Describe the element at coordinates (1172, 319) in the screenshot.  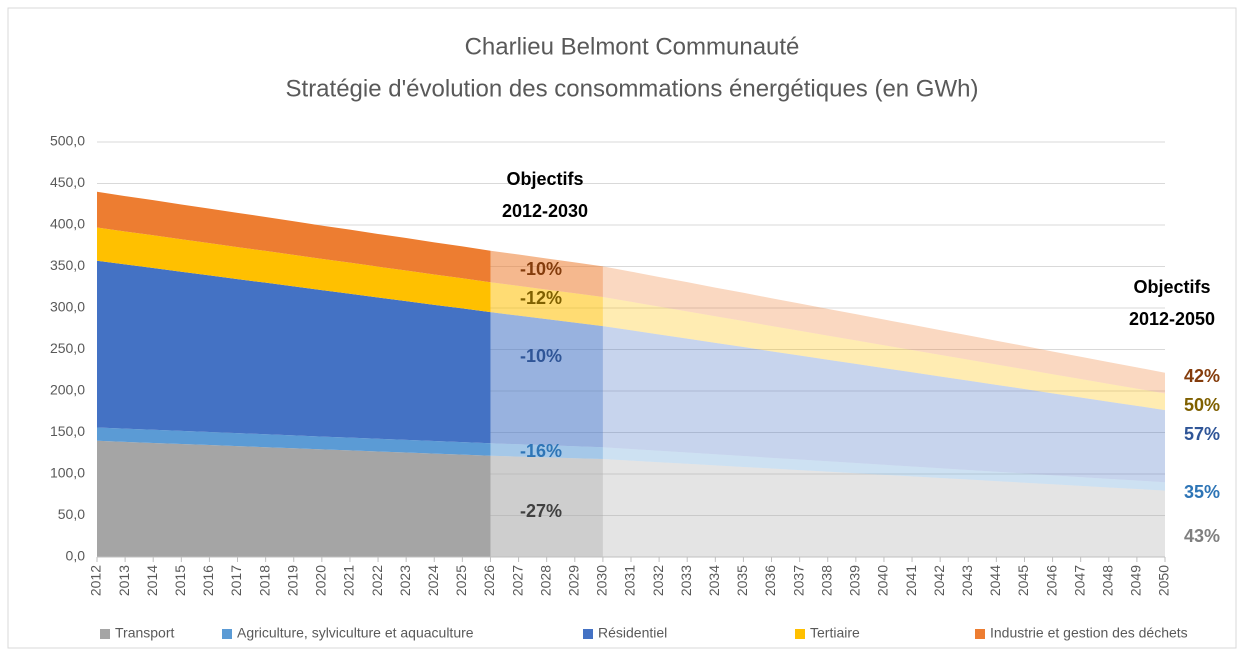
I see `annotation: 2012-2050` at that location.